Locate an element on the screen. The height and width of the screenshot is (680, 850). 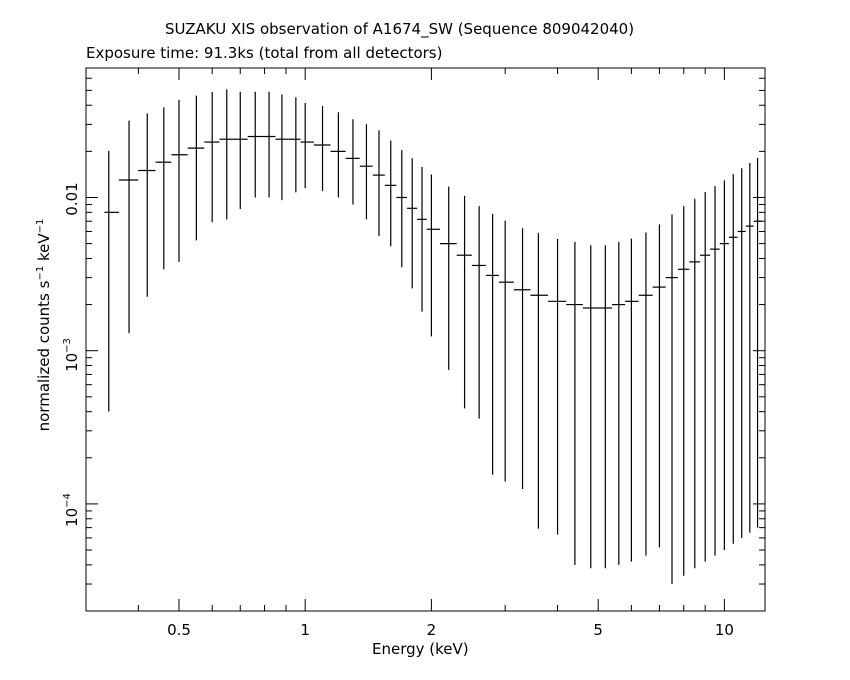
y-axis-label: normalized counts s−1 keV−1 is located at coordinates (44, 325).